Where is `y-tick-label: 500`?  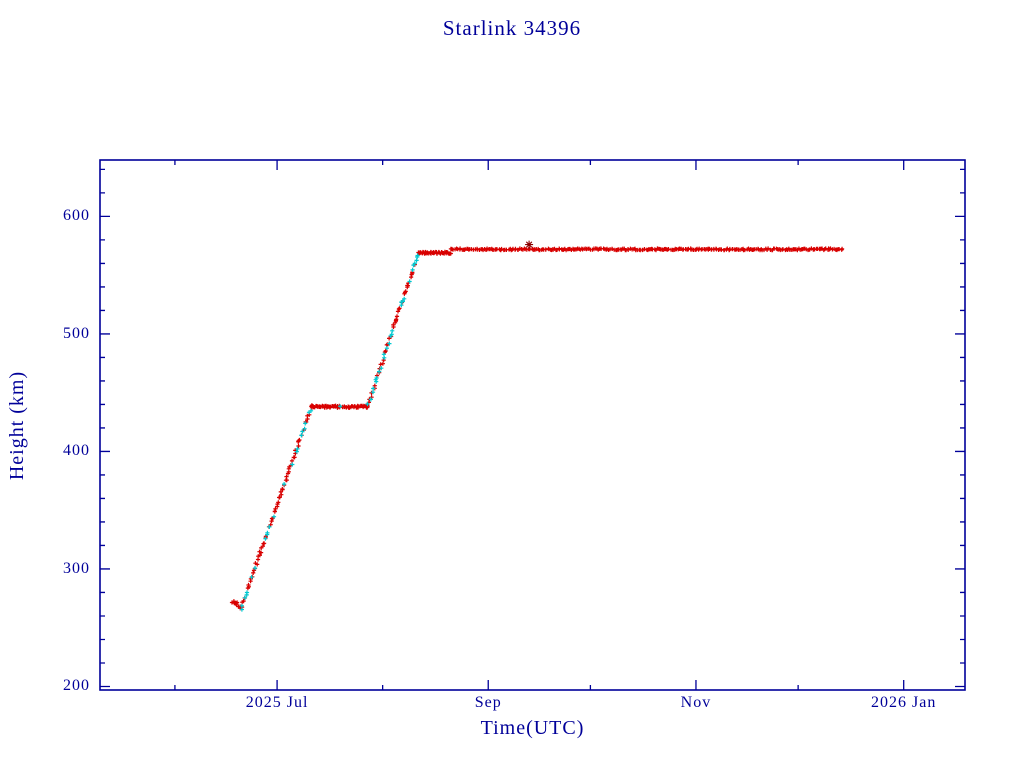 y-tick-label: 500 is located at coordinates (76, 333).